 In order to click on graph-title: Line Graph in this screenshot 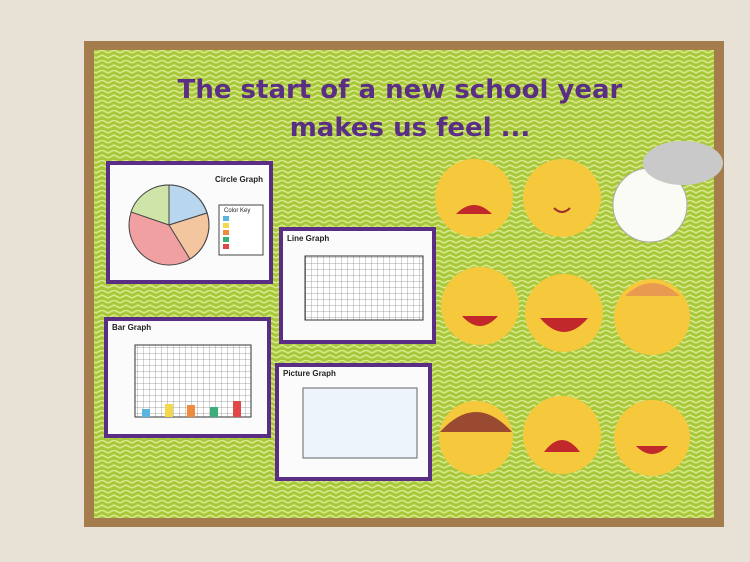, I will do `click(308, 238)`.